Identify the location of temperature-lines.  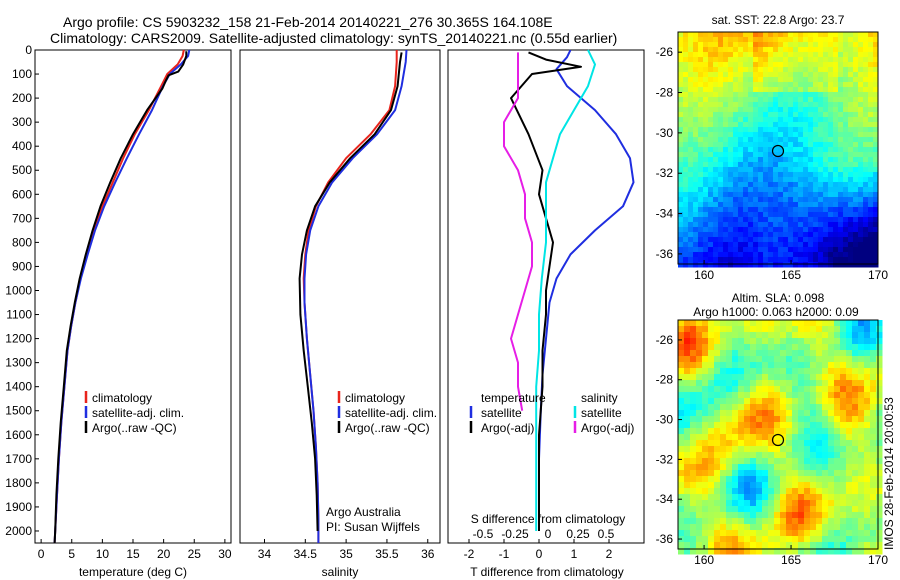
(122, 296).